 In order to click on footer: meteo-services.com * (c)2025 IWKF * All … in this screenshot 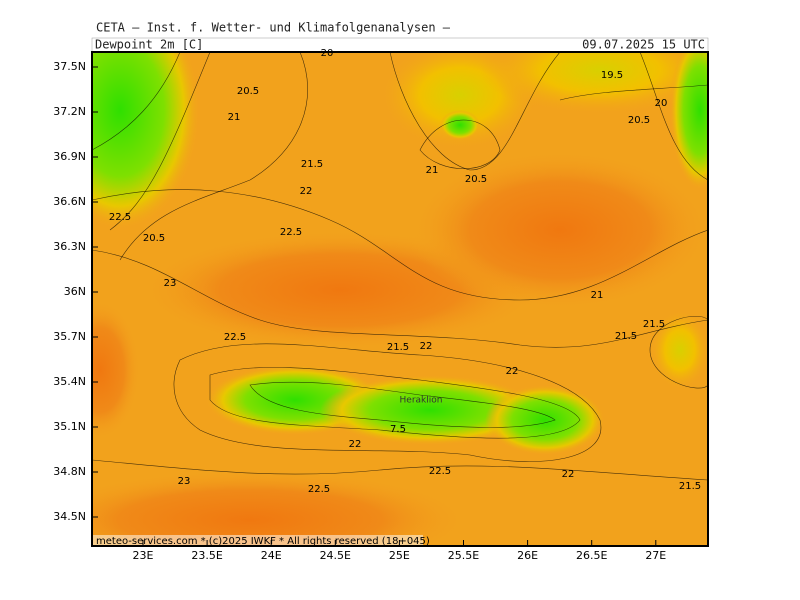, I will do `click(263, 541)`.